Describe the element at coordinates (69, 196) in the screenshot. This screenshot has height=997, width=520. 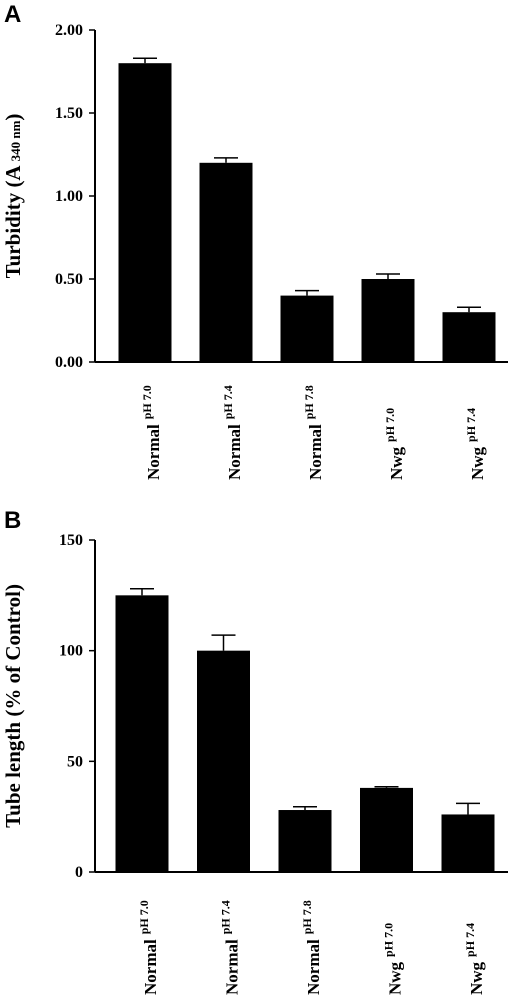
I see `y-tick-label: 1.00` at that location.